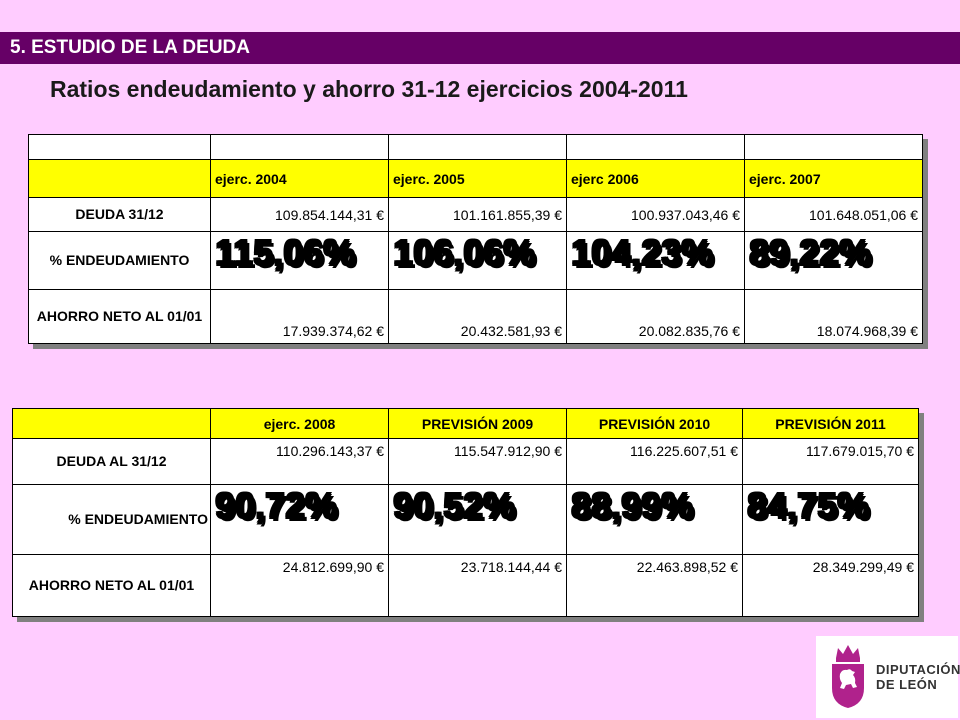 The height and width of the screenshot is (720, 960). What do you see at coordinates (299, 178) in the screenshot?
I see `column-header: ejerc. 2004` at bounding box center [299, 178].